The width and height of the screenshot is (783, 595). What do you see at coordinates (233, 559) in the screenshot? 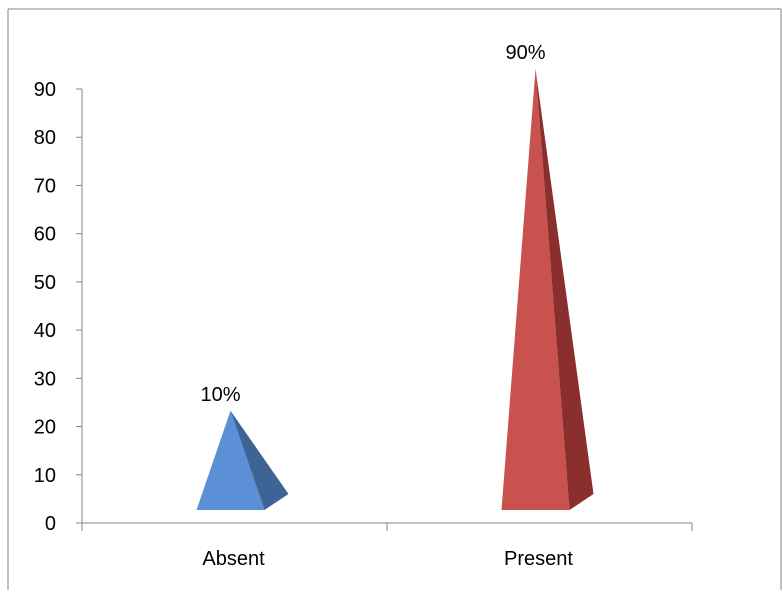
I see `x-tick-label: Absent` at bounding box center [233, 559].